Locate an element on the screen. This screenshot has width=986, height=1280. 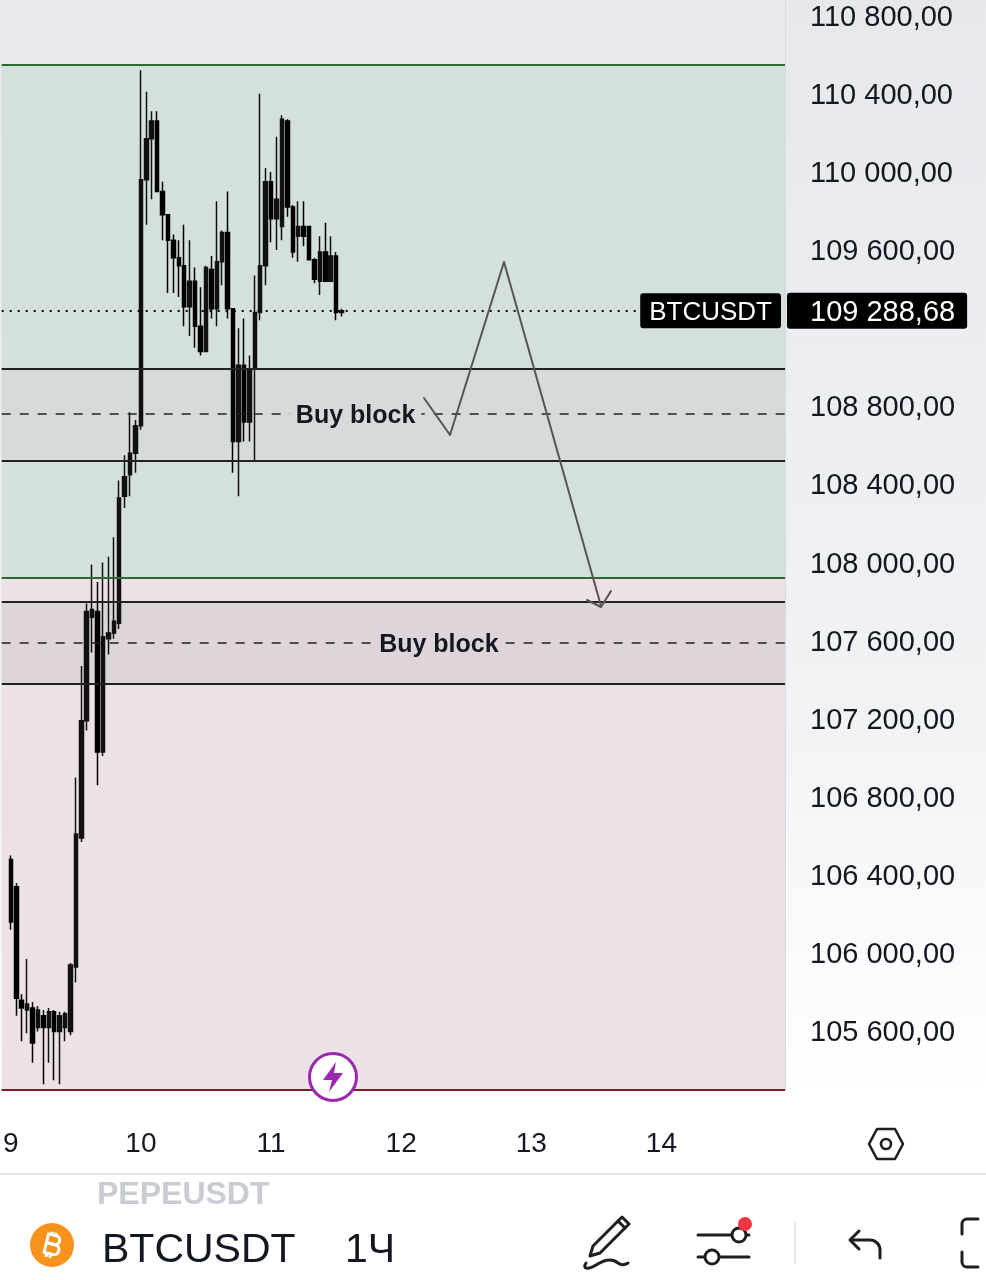
ref-line-label: BTCUSDT is located at coordinates (711, 310).